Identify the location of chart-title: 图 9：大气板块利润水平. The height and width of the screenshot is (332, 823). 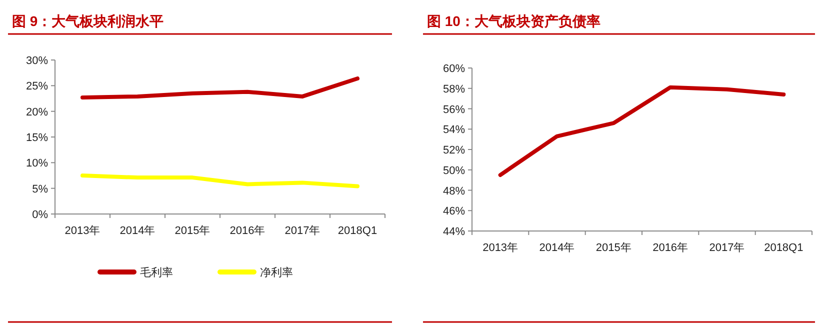
(88, 21).